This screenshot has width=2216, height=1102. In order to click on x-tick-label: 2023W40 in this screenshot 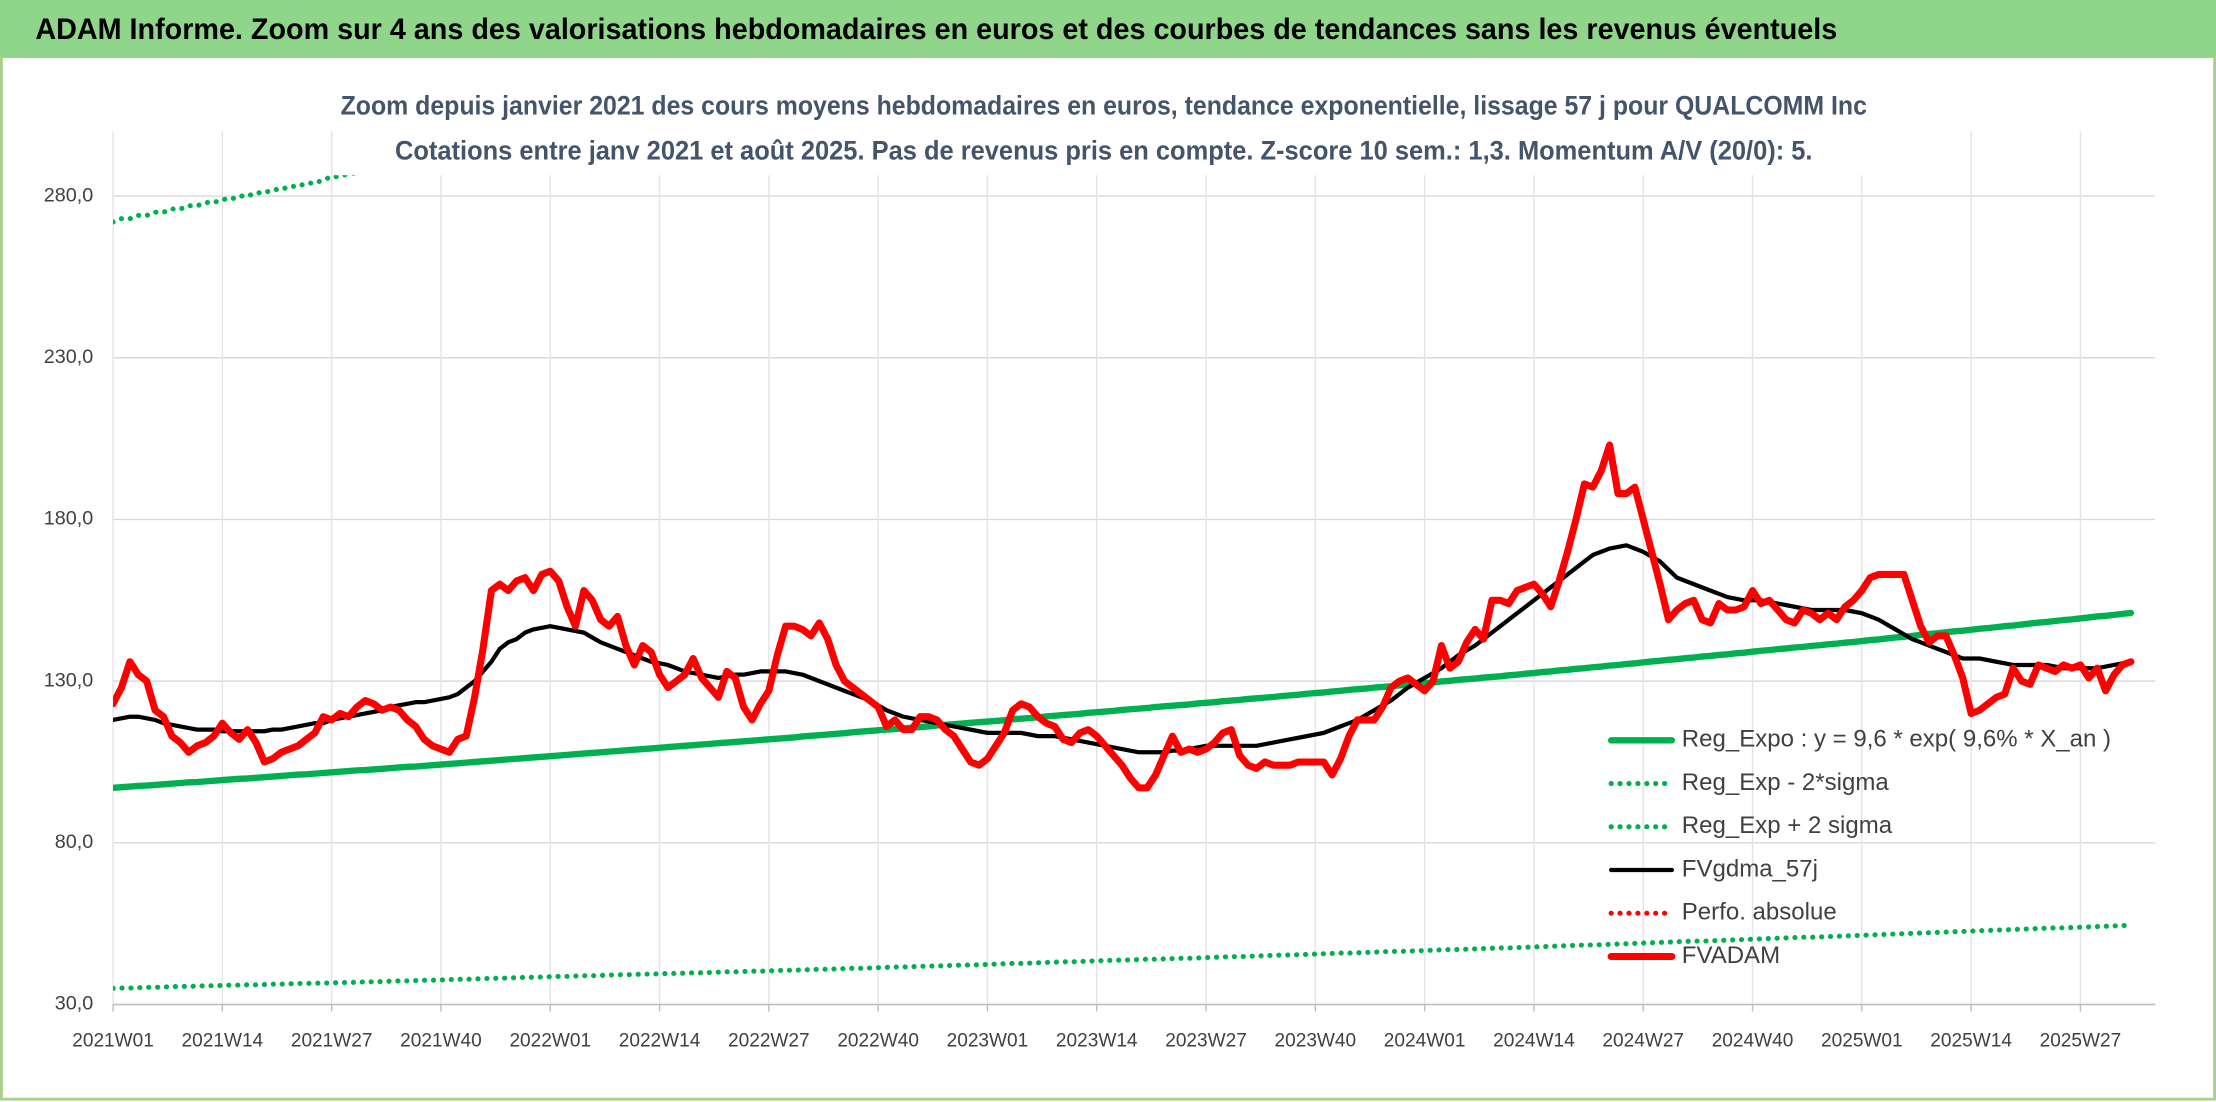, I will do `click(1316, 1040)`.